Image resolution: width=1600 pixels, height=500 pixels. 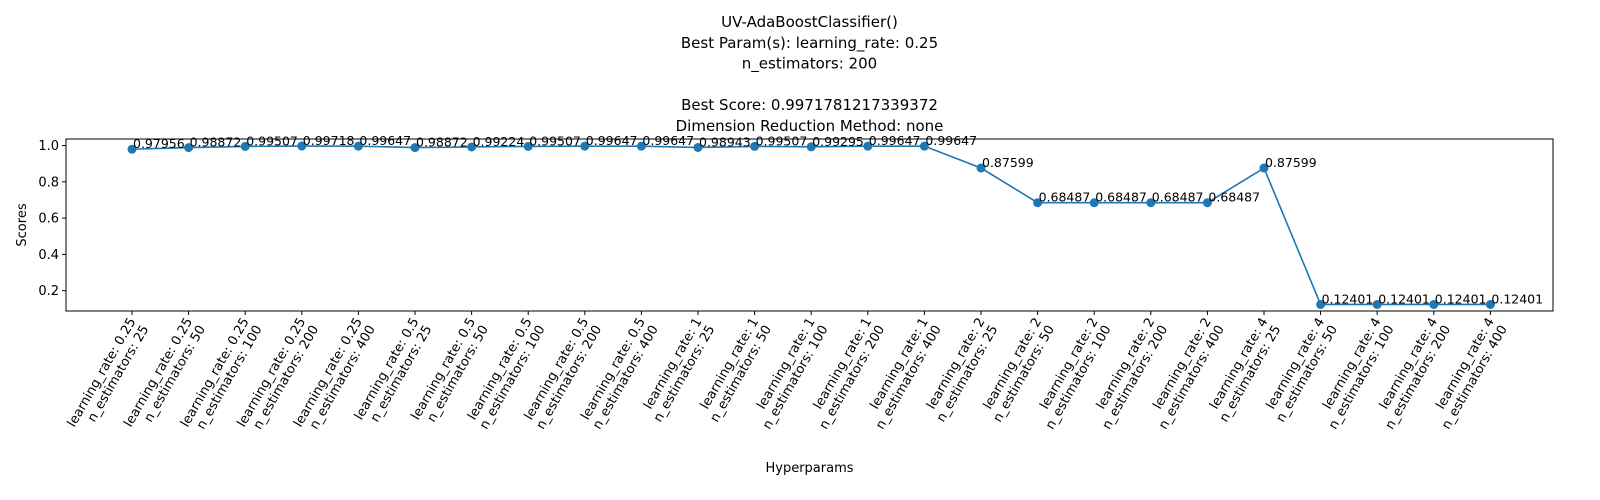 I want to click on x-axis-label: Hyperparams, so click(x=809, y=468).